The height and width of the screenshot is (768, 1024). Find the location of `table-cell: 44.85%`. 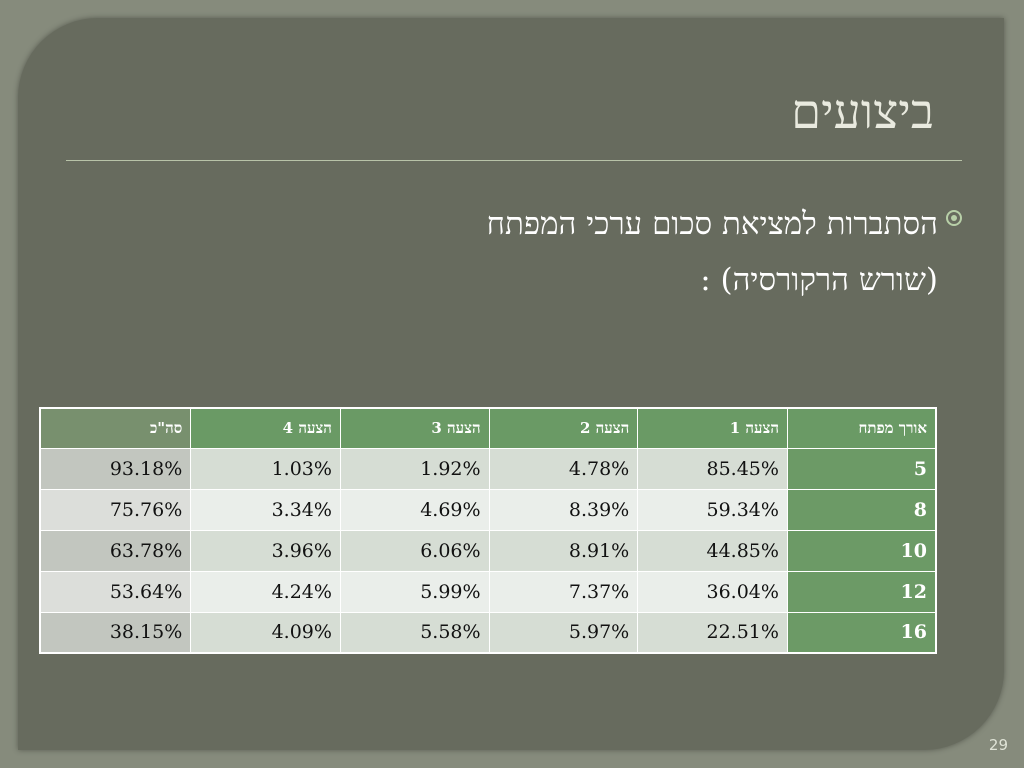

table-cell: 44.85% is located at coordinates (712, 550).